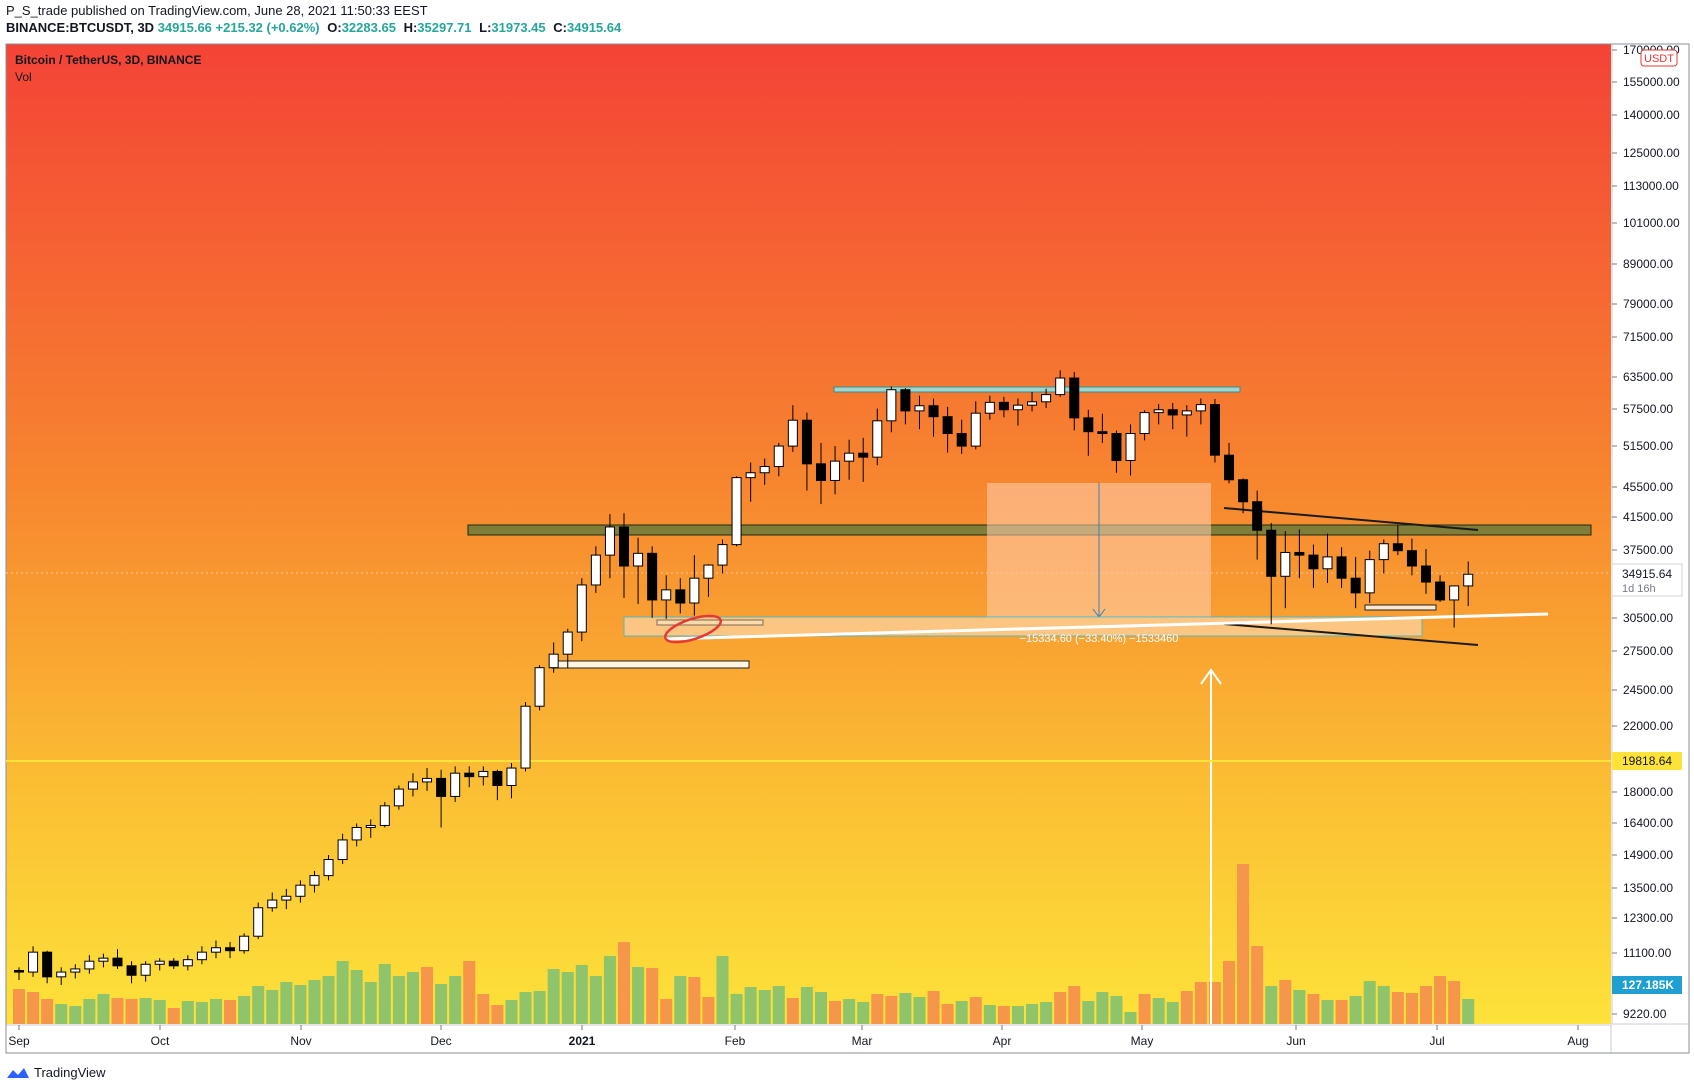 The width and height of the screenshot is (1694, 1091). I want to click on tradingview-brand: TradingView, so click(70, 1072).